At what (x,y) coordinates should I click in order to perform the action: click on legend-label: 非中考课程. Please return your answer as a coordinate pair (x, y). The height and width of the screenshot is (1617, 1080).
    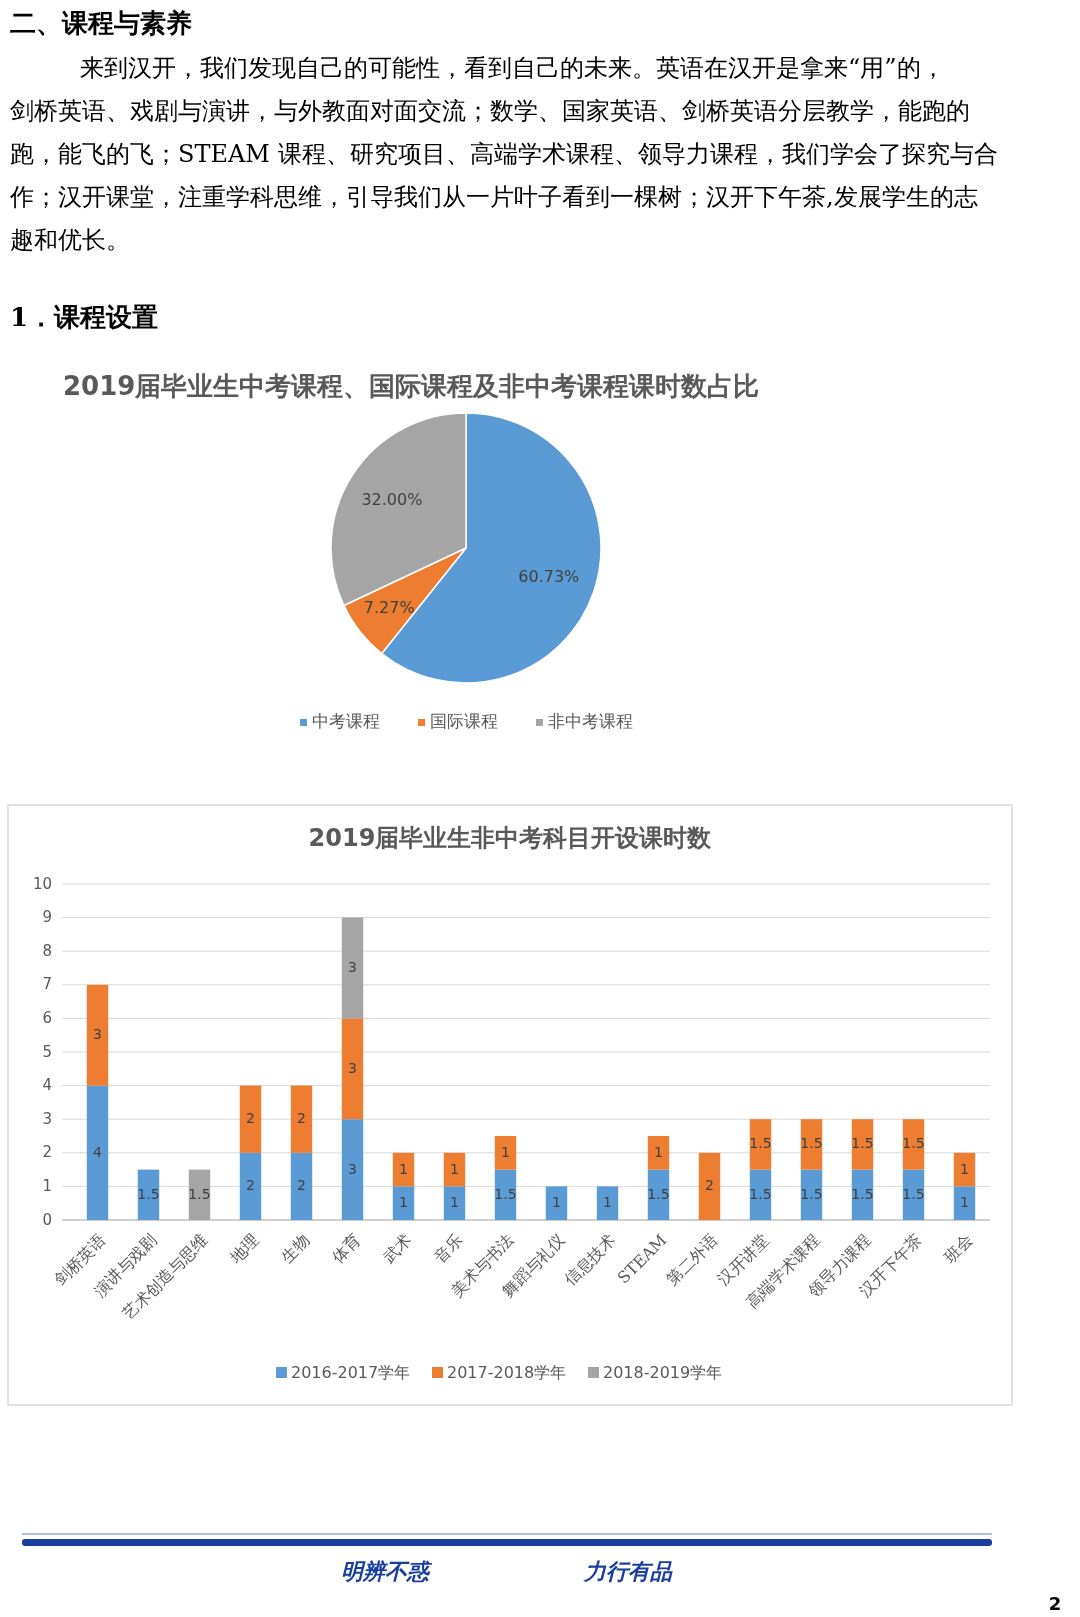
    Looking at the image, I should click on (590, 721).